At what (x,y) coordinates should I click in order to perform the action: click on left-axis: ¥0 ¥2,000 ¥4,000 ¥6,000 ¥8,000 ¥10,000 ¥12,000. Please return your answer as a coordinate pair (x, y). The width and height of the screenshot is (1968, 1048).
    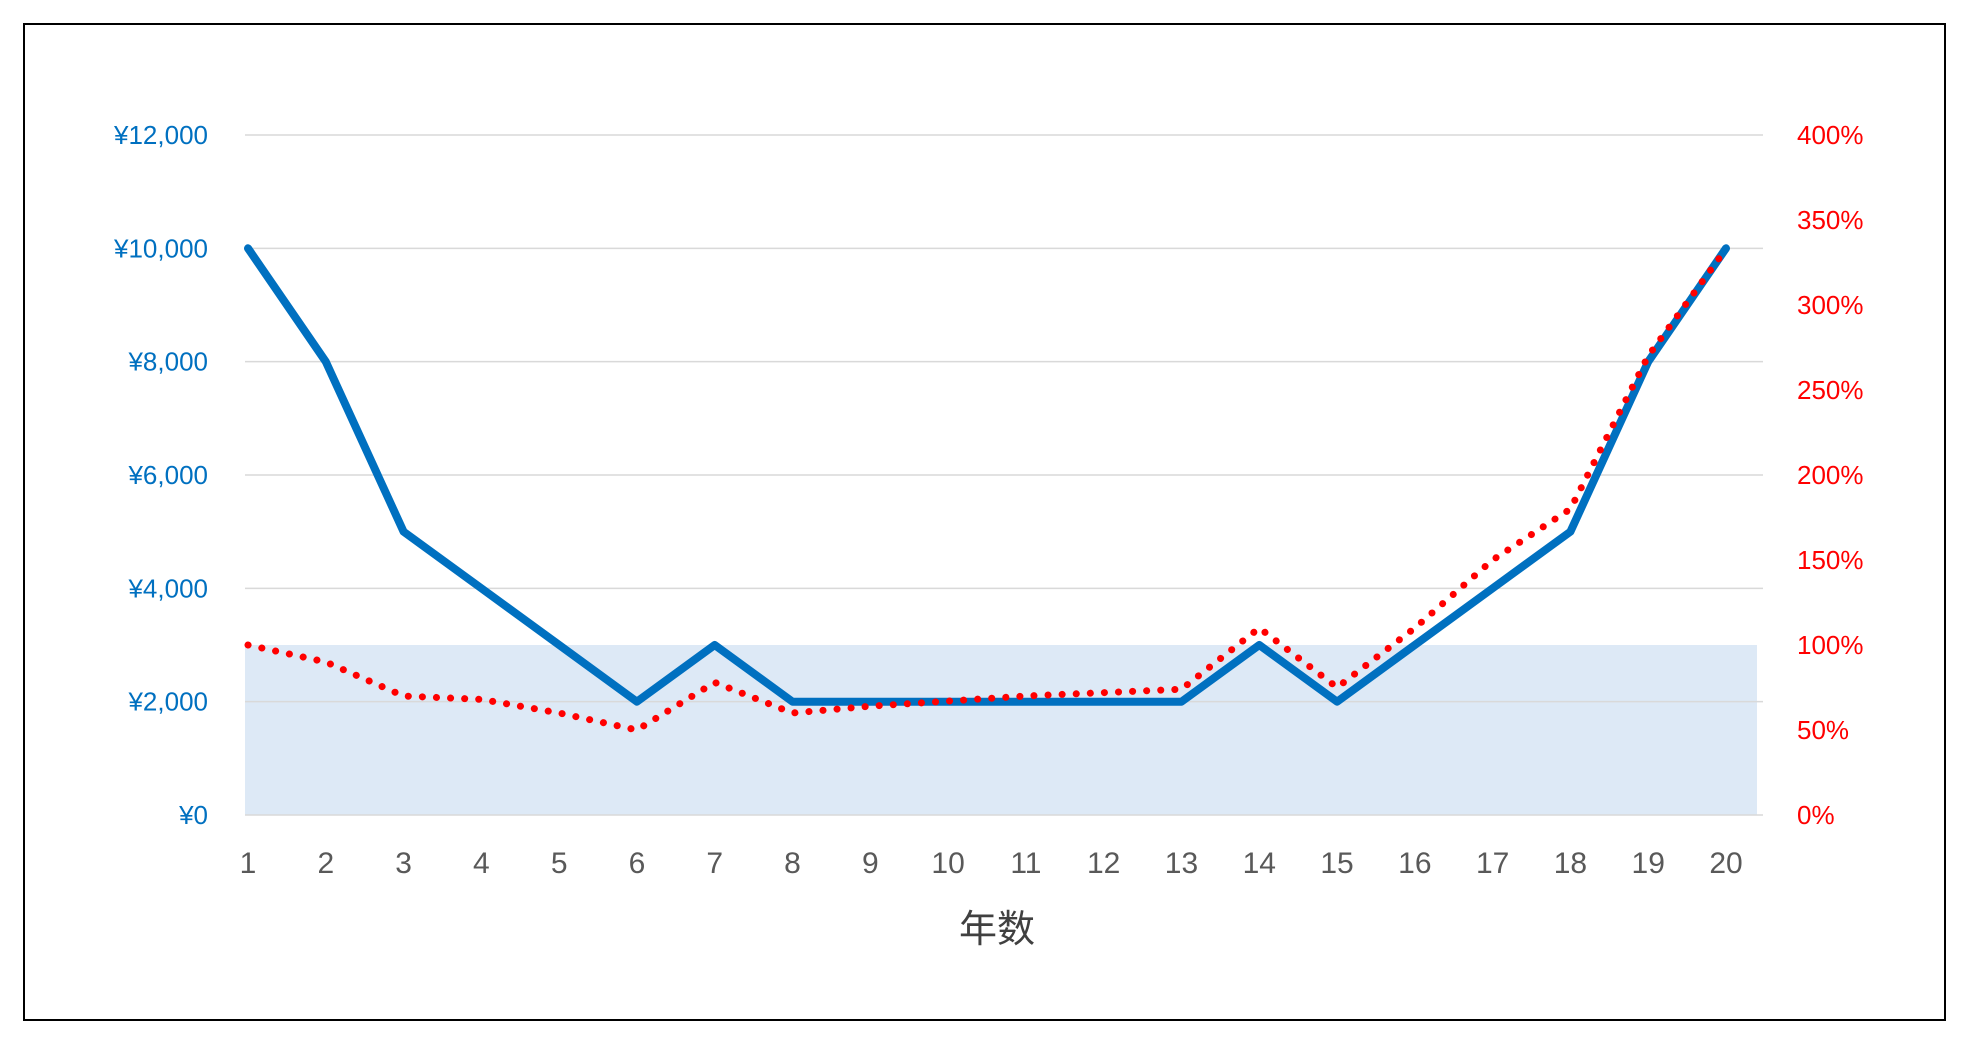
    Looking at the image, I should click on (160, 475).